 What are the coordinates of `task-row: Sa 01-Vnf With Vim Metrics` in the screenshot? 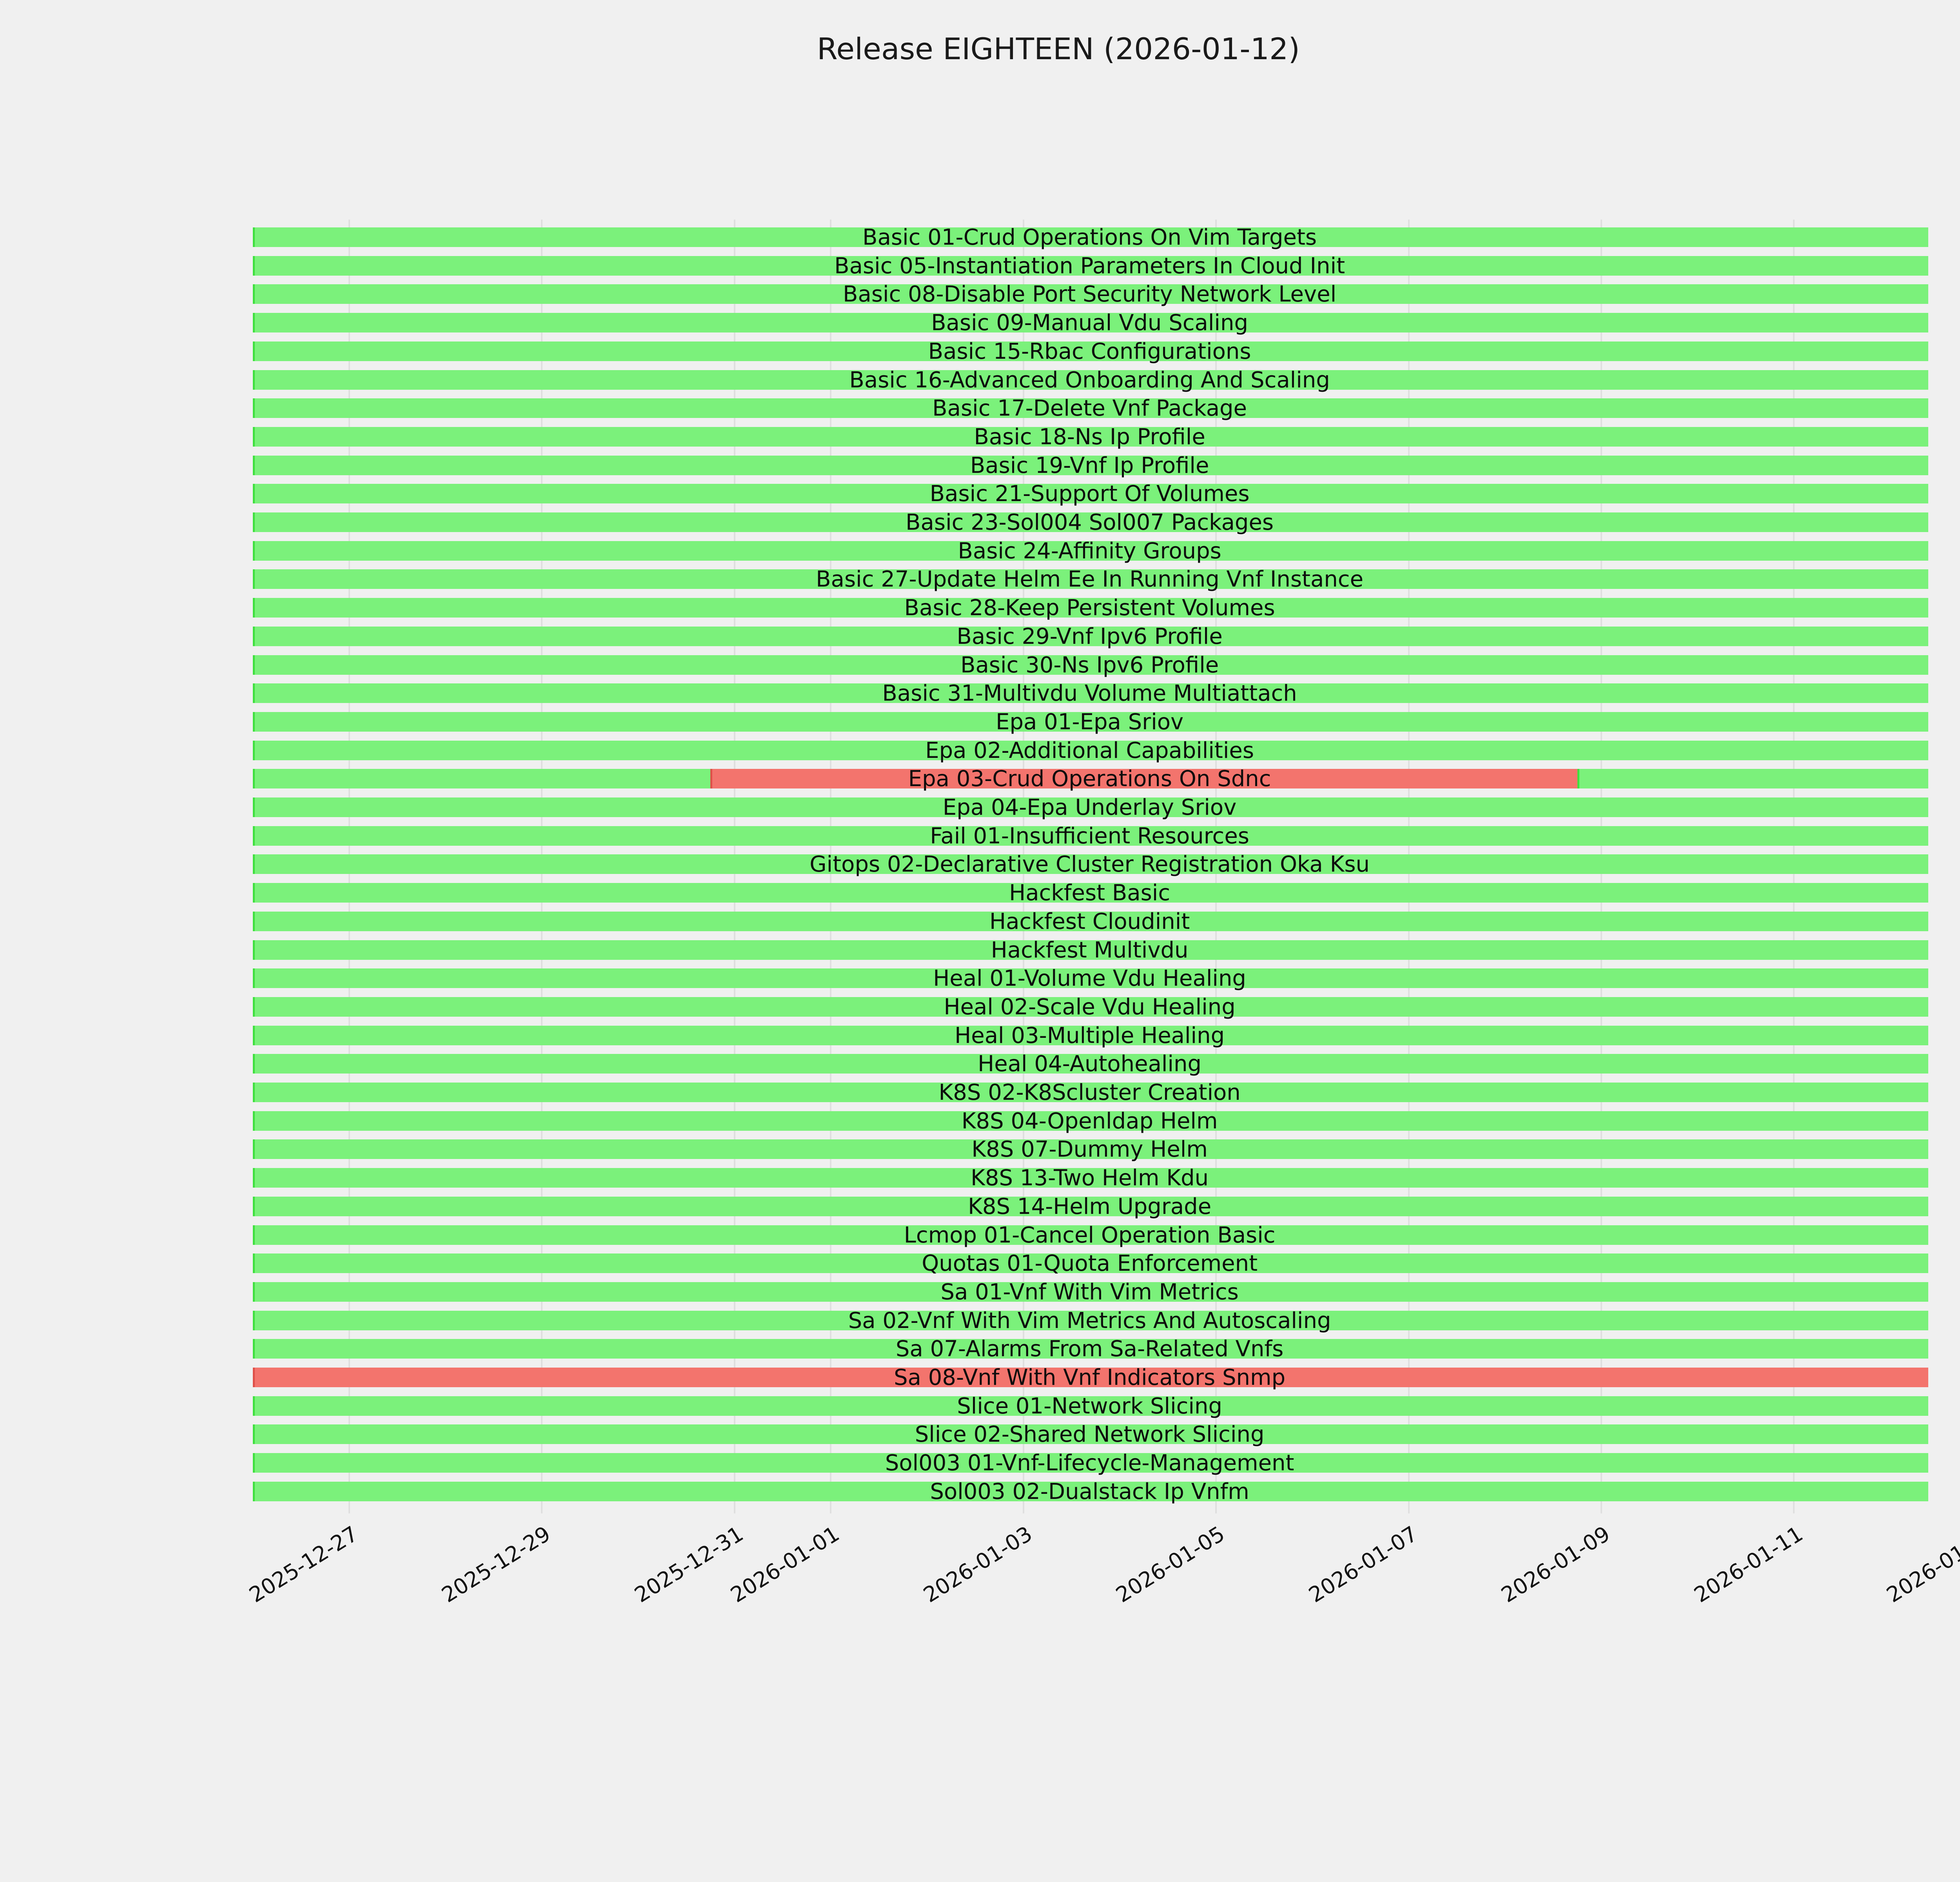 It's located at (1106, 1292).